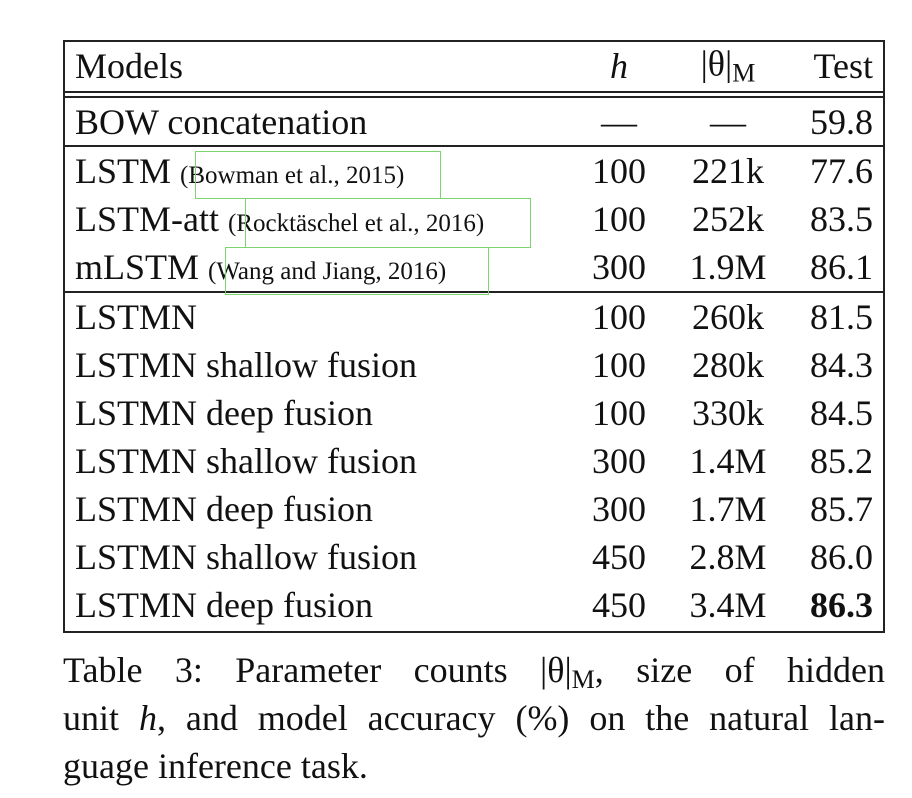 The image size is (912, 798). What do you see at coordinates (327, 271) in the screenshot?
I see `citation: (Wang and Jiang, 2016)` at bounding box center [327, 271].